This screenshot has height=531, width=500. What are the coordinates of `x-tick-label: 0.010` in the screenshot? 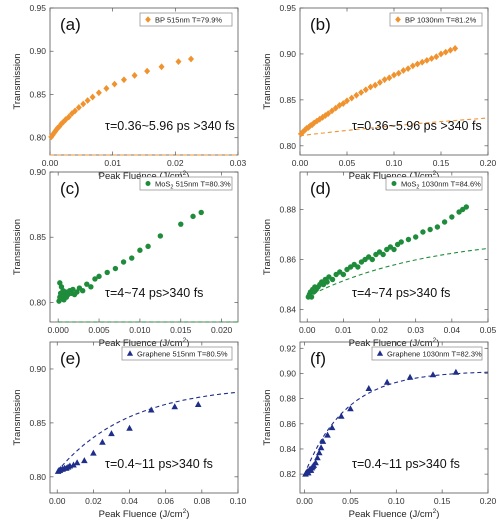 It's located at (140, 330).